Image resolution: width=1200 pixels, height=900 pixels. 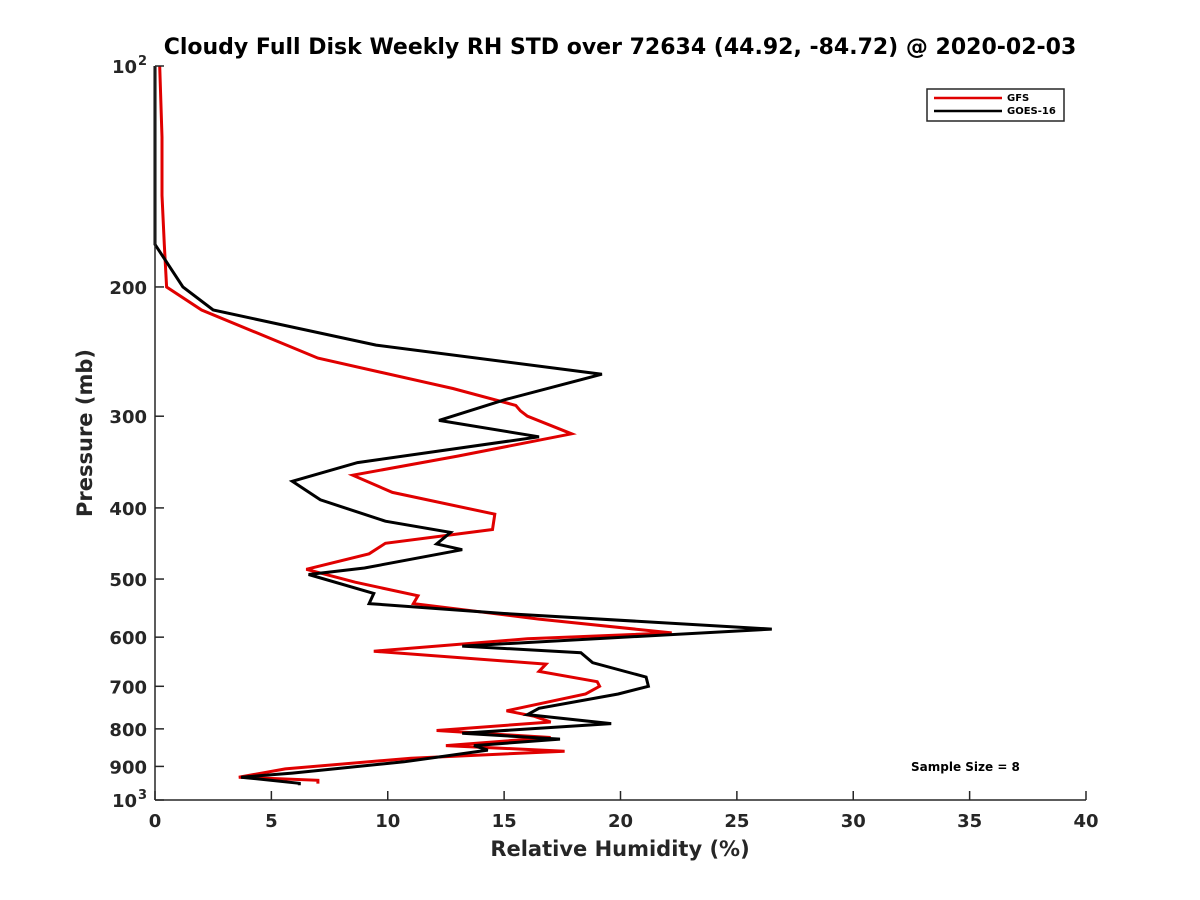 What do you see at coordinates (128, 417) in the screenshot?
I see `y-tick-label: 300` at bounding box center [128, 417].